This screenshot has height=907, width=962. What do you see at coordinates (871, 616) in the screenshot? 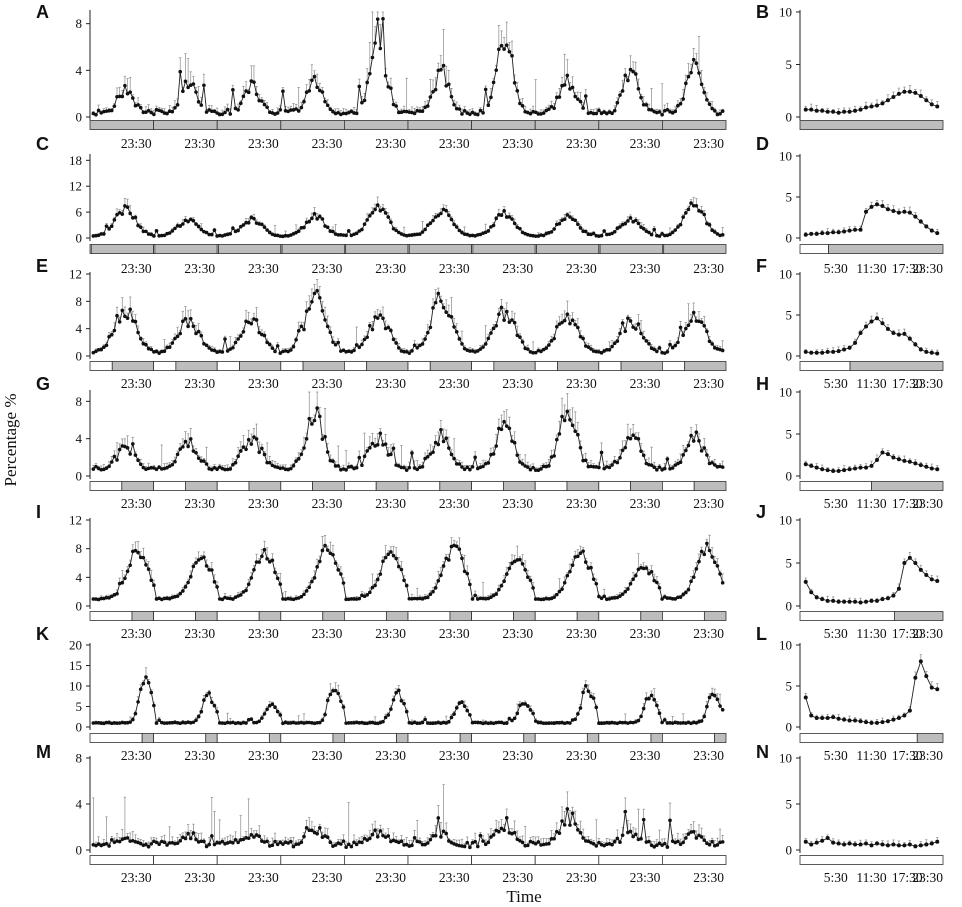
I see `light-dark-bar` at bounding box center [871, 616].